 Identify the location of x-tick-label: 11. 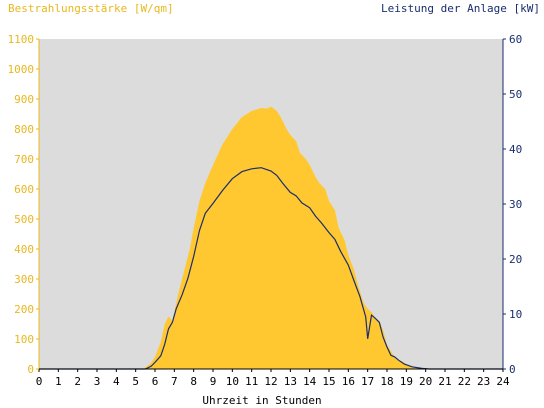
(251, 381).